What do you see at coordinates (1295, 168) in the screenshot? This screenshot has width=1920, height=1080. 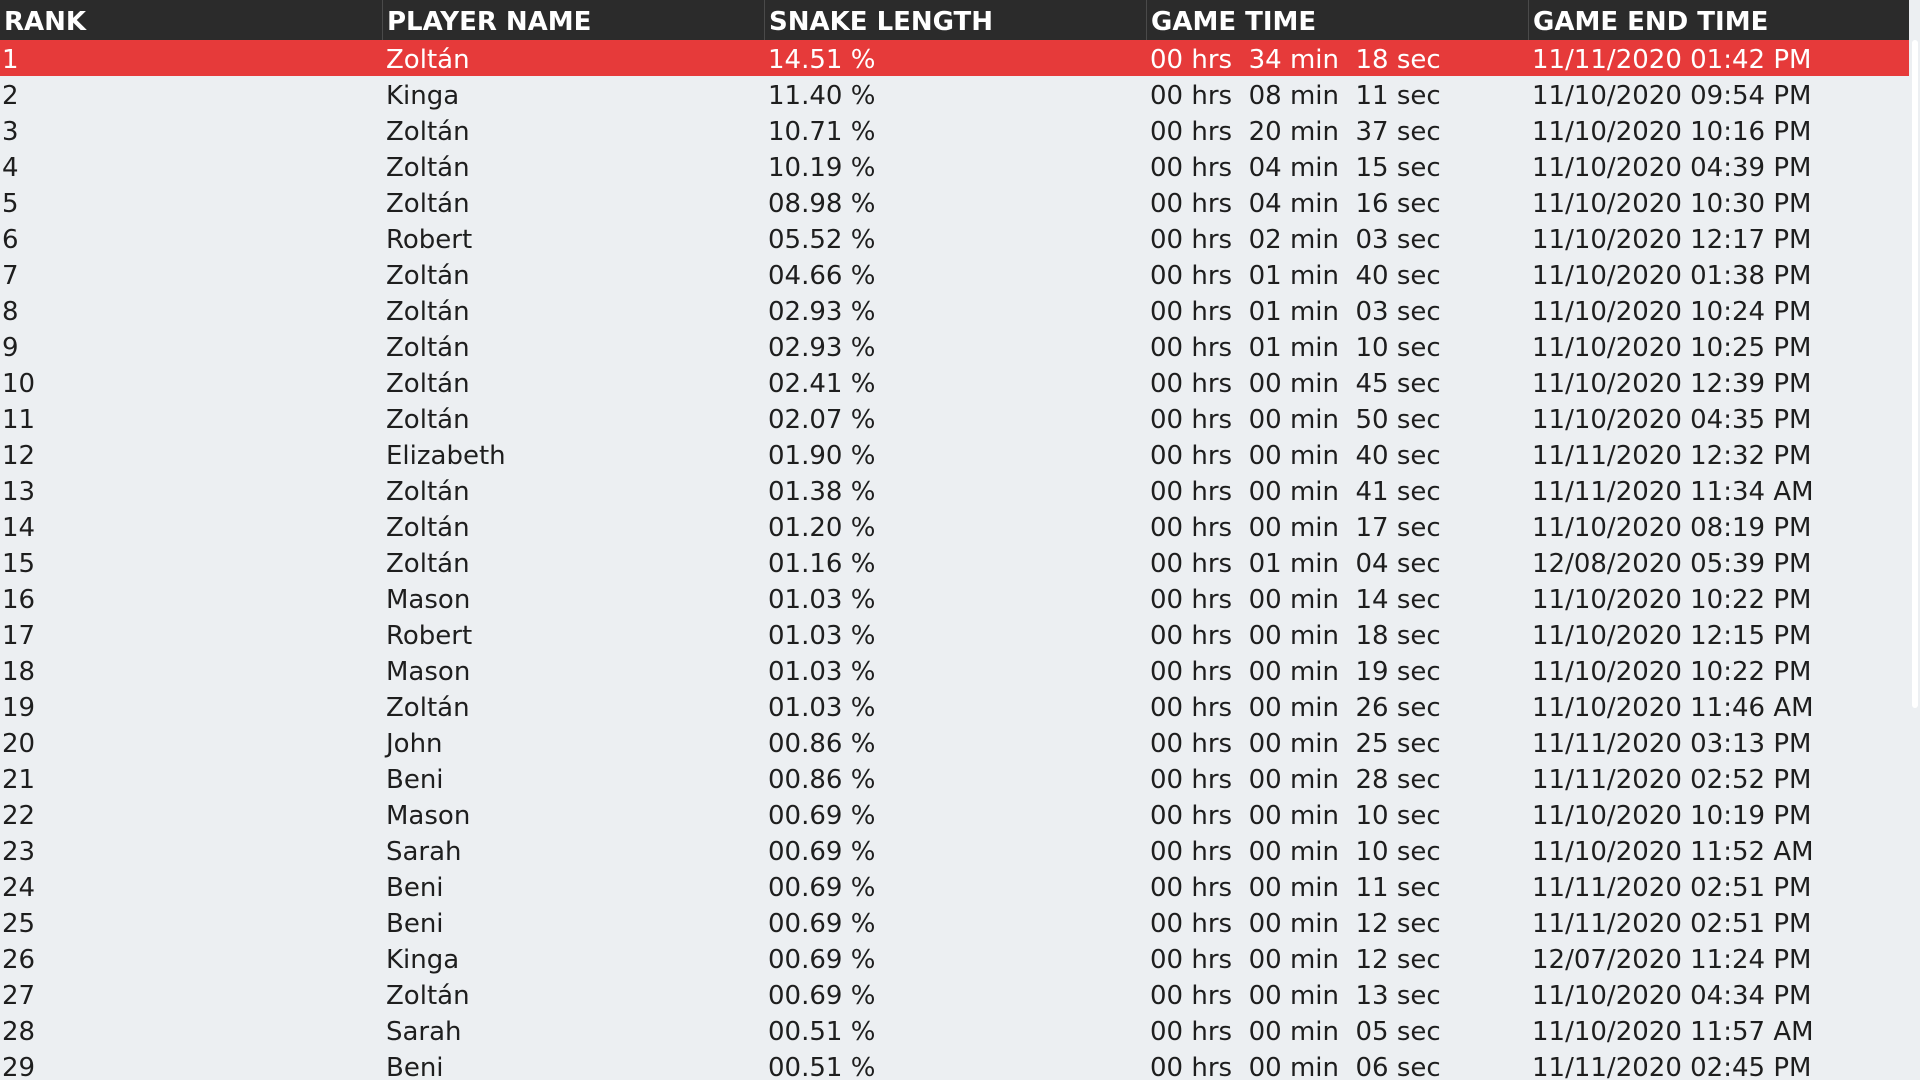 I see `game-time-cell: 00 hrs 04 min 15 sec` at bounding box center [1295, 168].